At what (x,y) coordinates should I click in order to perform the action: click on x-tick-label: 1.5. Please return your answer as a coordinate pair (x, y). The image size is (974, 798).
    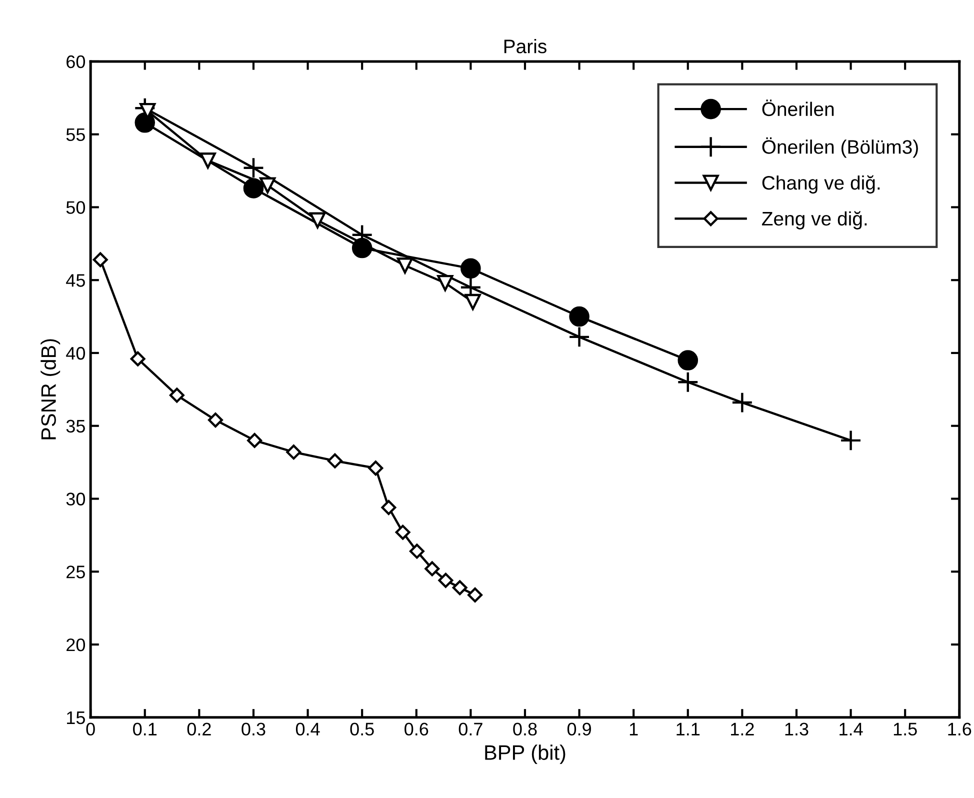
    Looking at the image, I should click on (905, 729).